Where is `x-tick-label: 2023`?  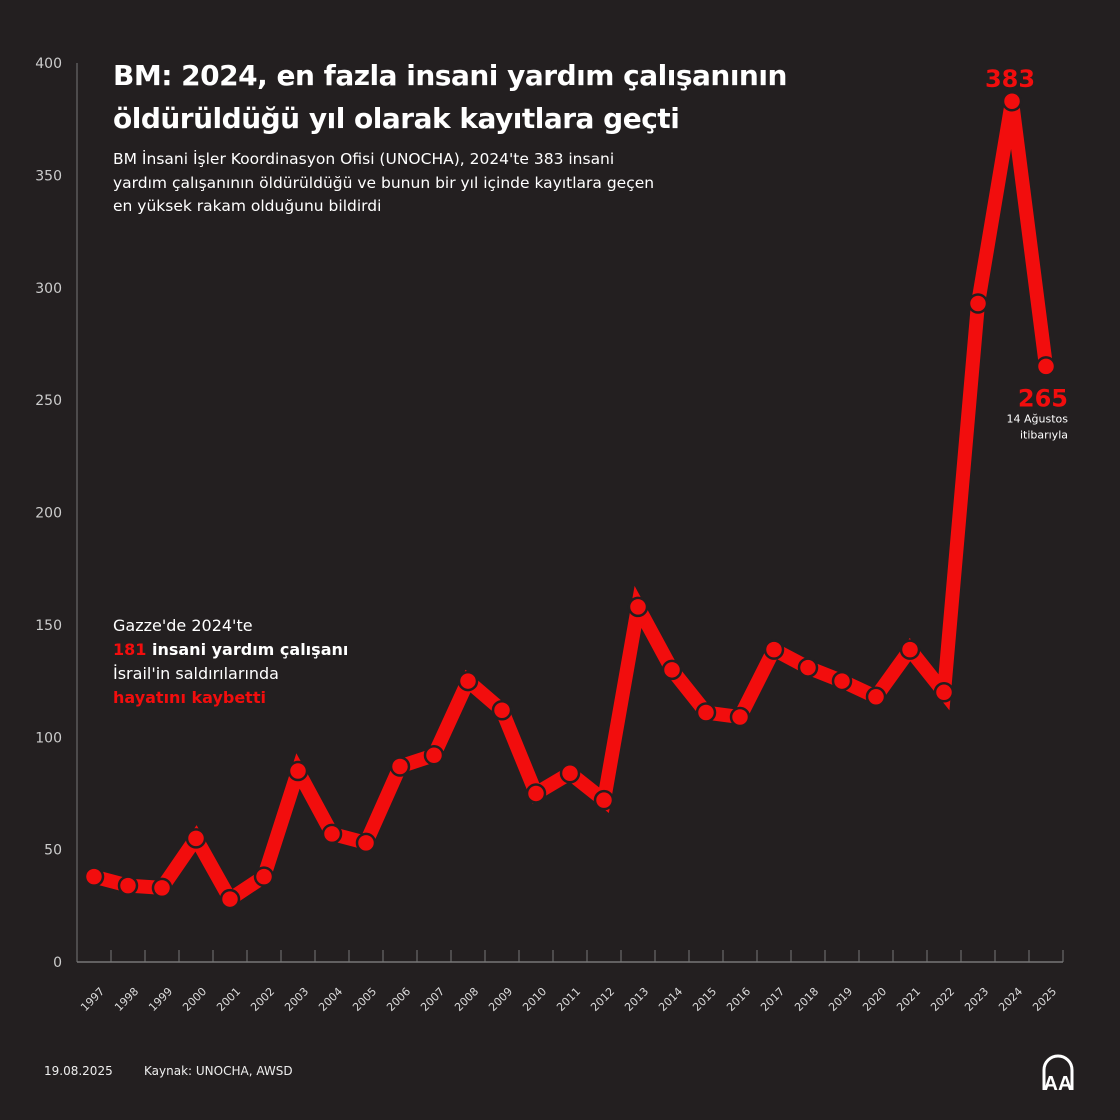
x-tick-label: 2023 is located at coordinates (976, 999).